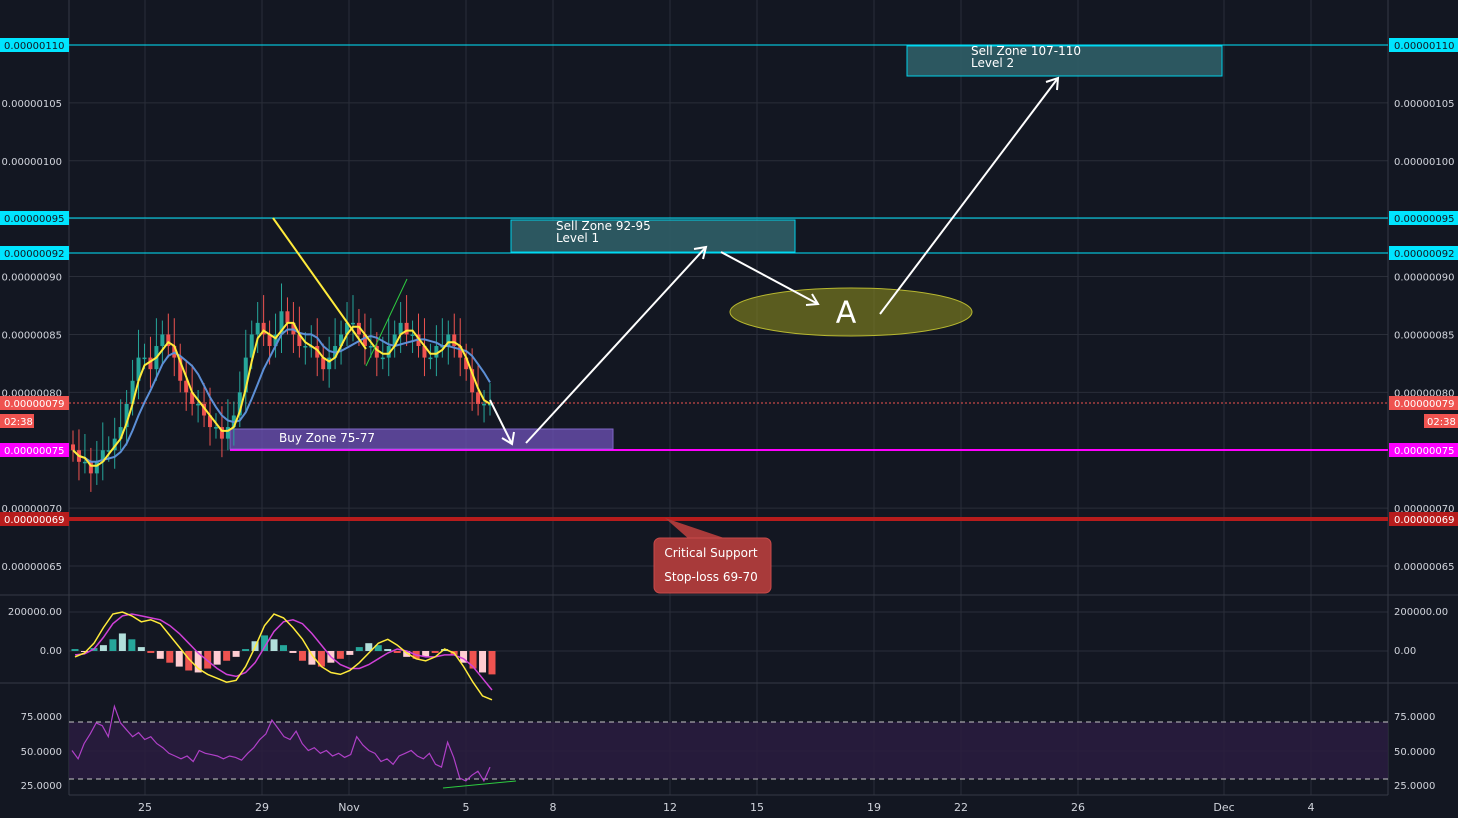 The height and width of the screenshot is (818, 1458). I want to click on macd-signal-line, so click(283, 652).